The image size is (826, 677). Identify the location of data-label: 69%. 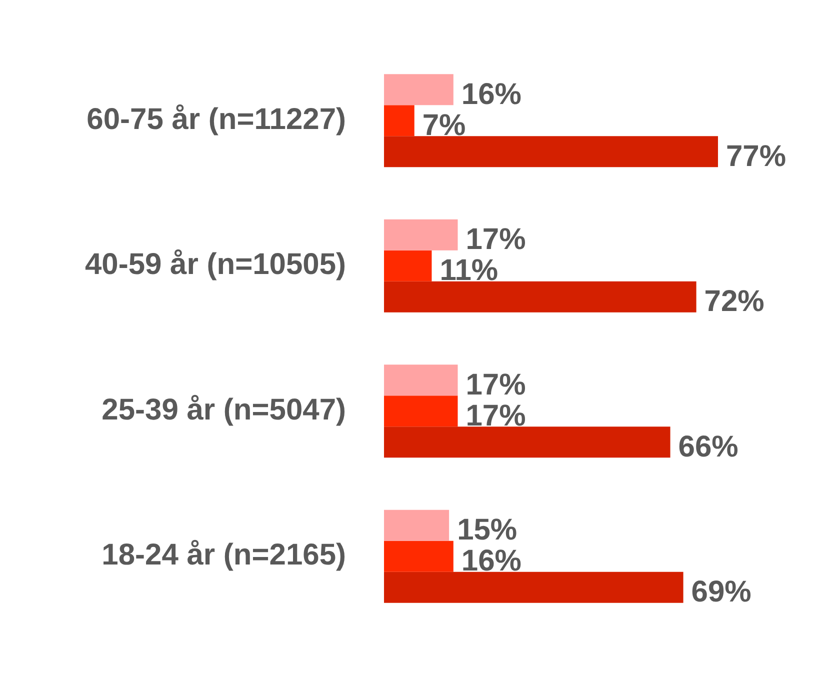
(721, 592).